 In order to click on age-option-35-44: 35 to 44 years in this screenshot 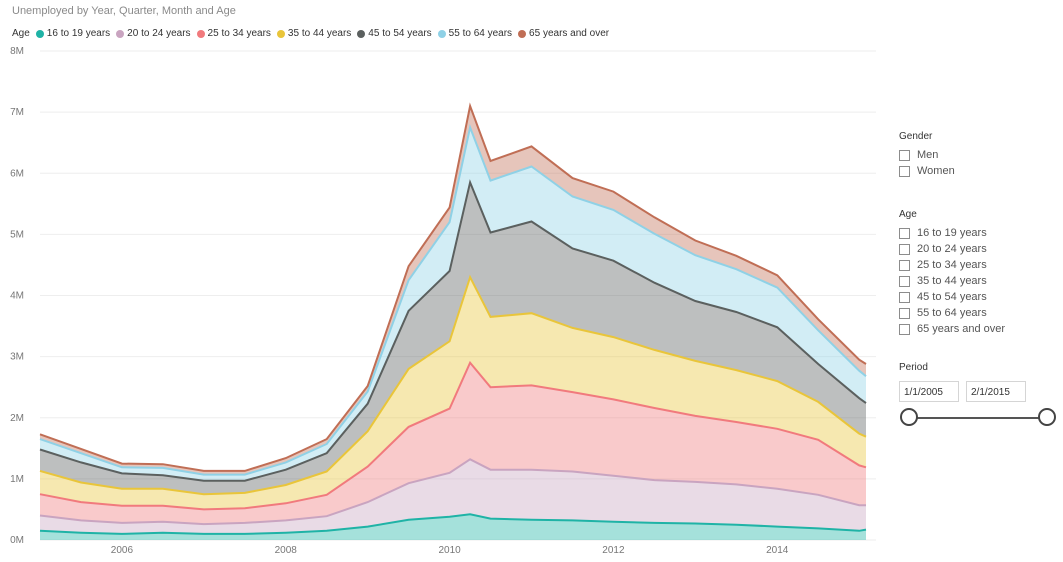, I will do `click(952, 281)`.